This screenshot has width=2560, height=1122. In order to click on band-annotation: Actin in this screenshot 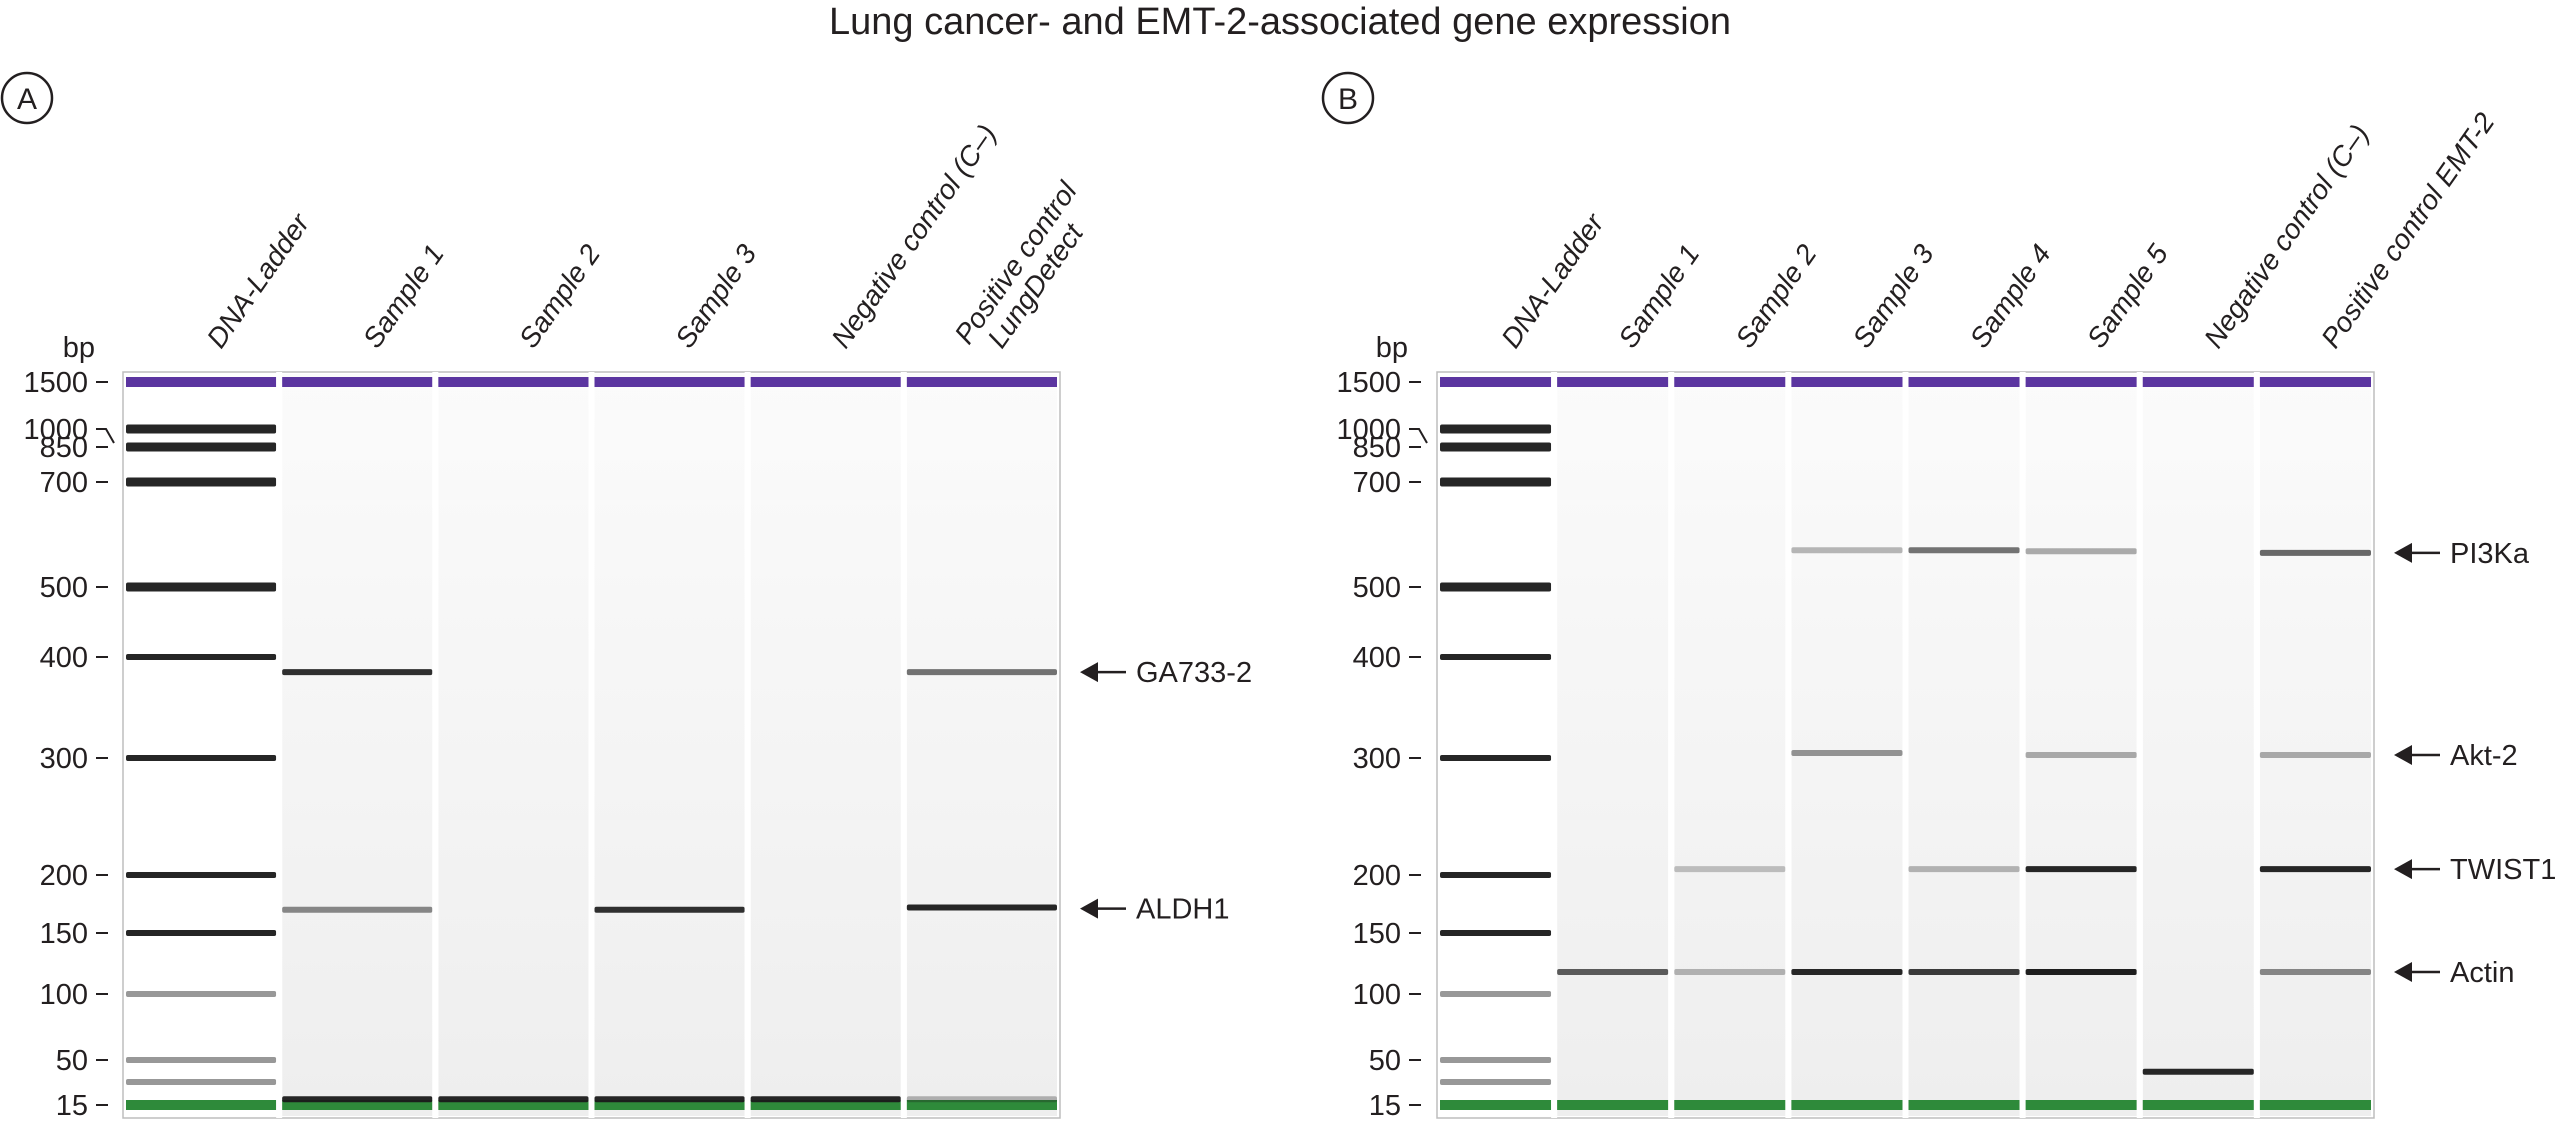, I will do `click(2454, 973)`.